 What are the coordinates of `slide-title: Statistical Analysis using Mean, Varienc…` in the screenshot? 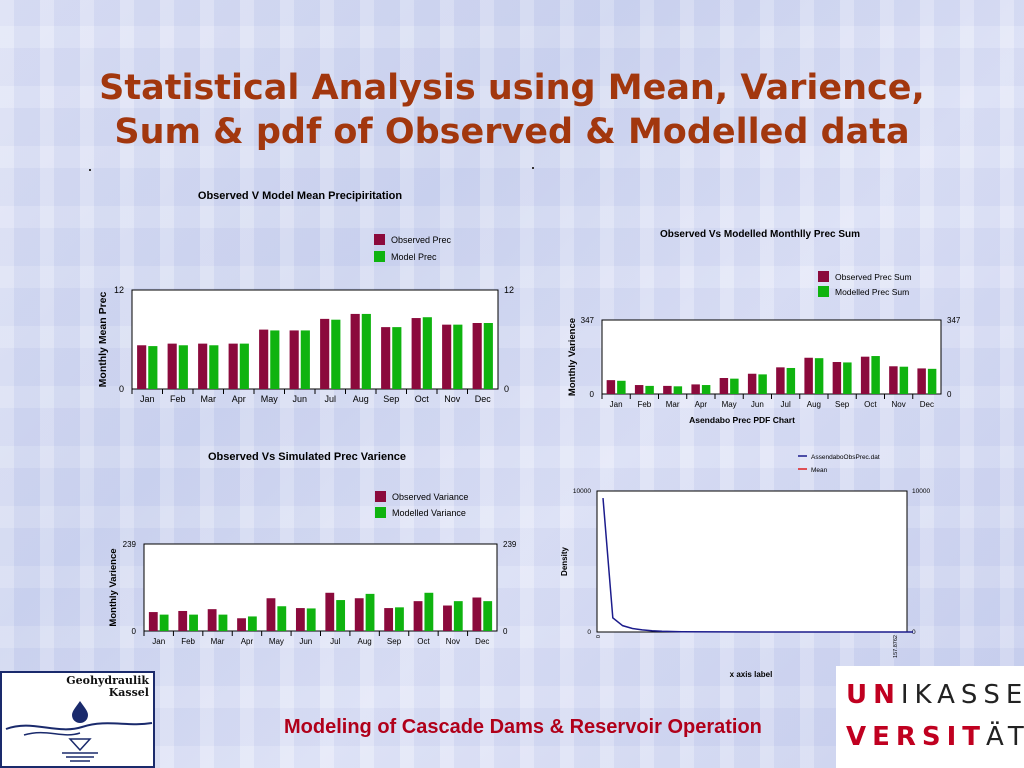 It's located at (512, 110).